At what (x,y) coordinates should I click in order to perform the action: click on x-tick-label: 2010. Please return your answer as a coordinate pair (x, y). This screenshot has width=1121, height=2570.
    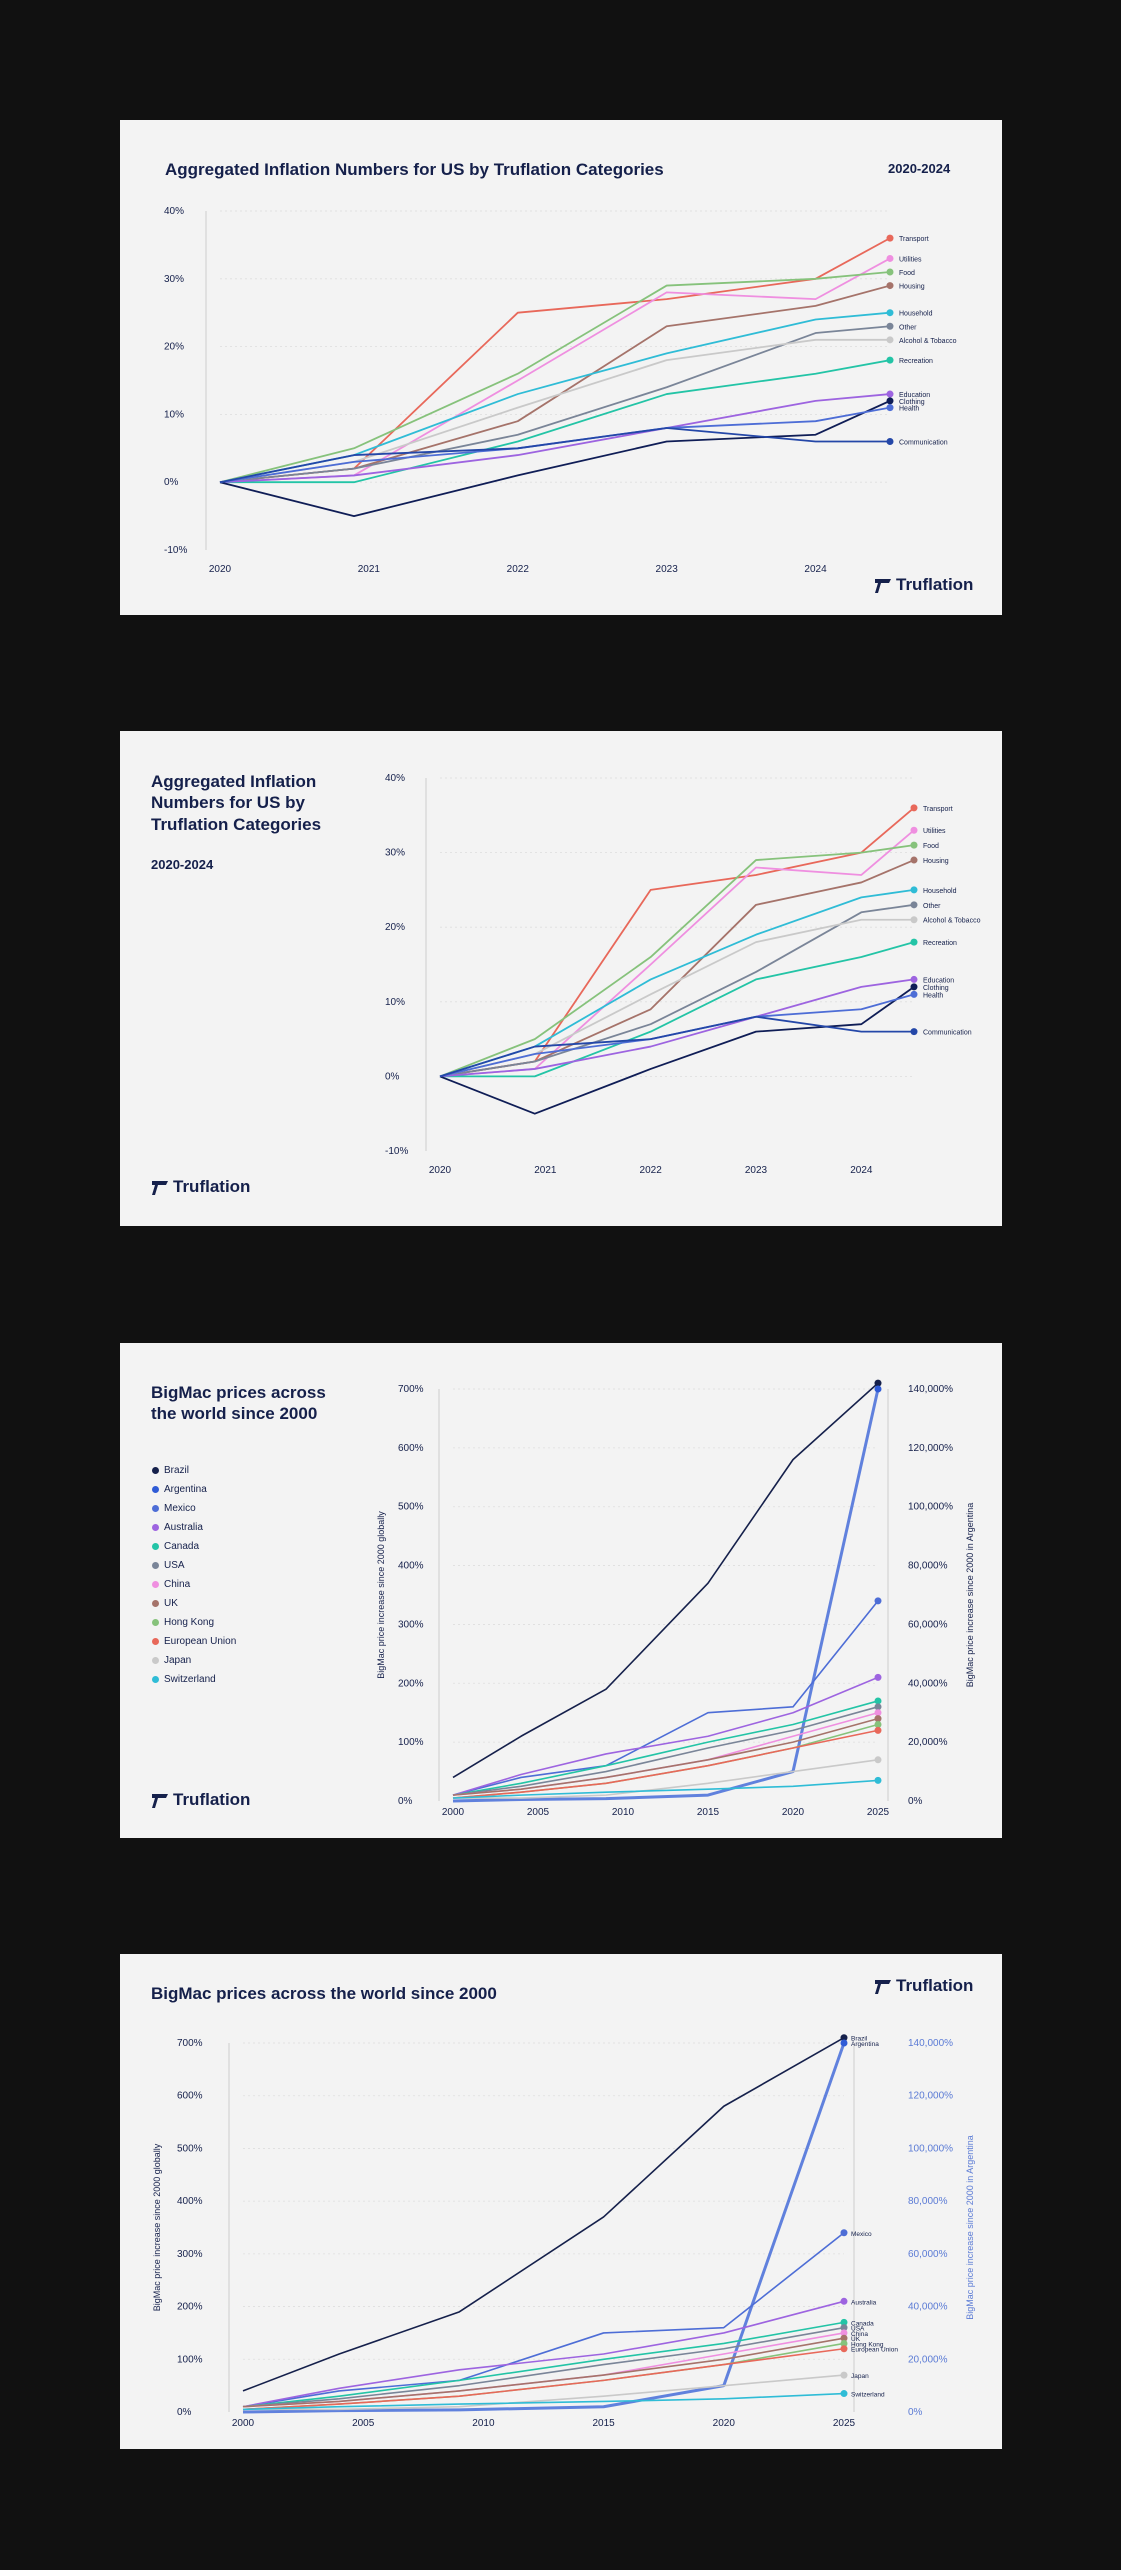
    Looking at the image, I should click on (483, 2423).